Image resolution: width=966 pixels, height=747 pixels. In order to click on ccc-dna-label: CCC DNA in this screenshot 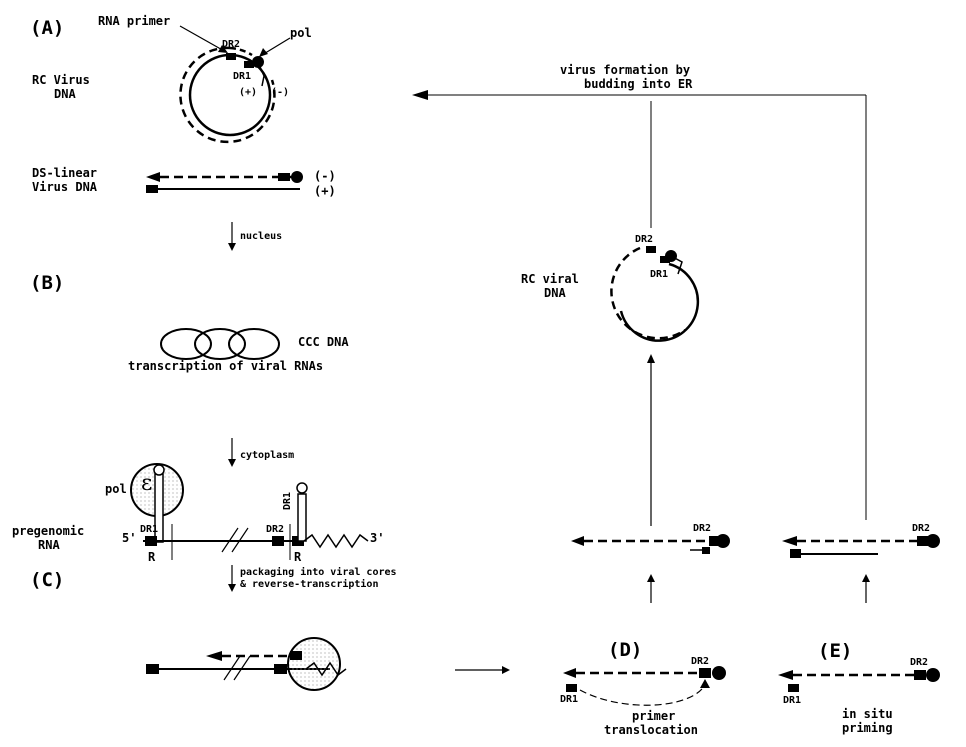, I will do `click(323, 342)`.